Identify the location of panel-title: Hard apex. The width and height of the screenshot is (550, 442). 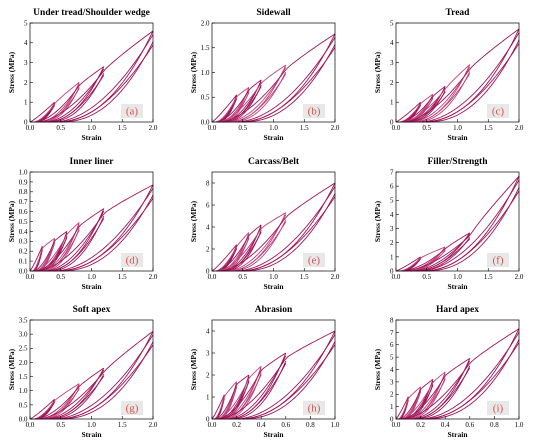
(457, 310).